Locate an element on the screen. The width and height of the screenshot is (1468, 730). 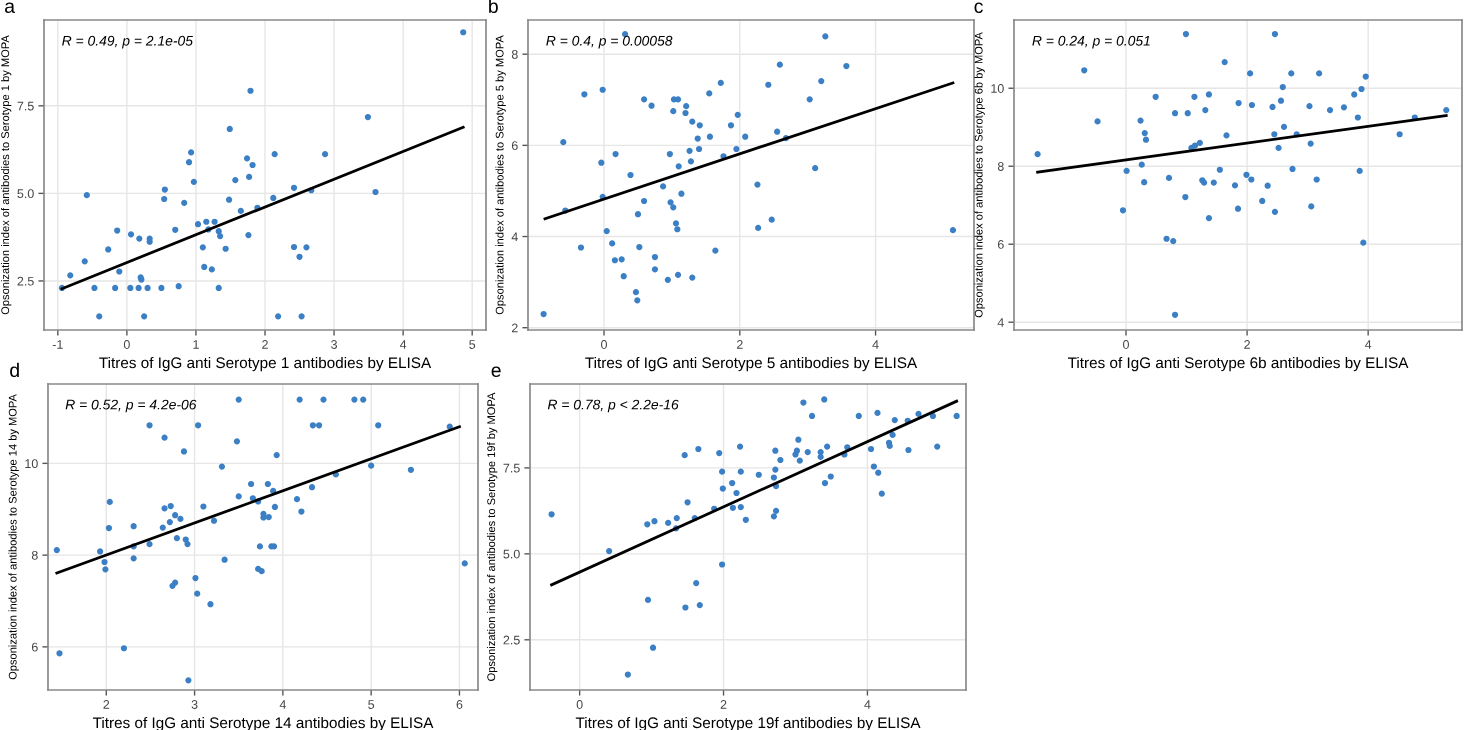
chart-title: e is located at coordinates (496, 372).